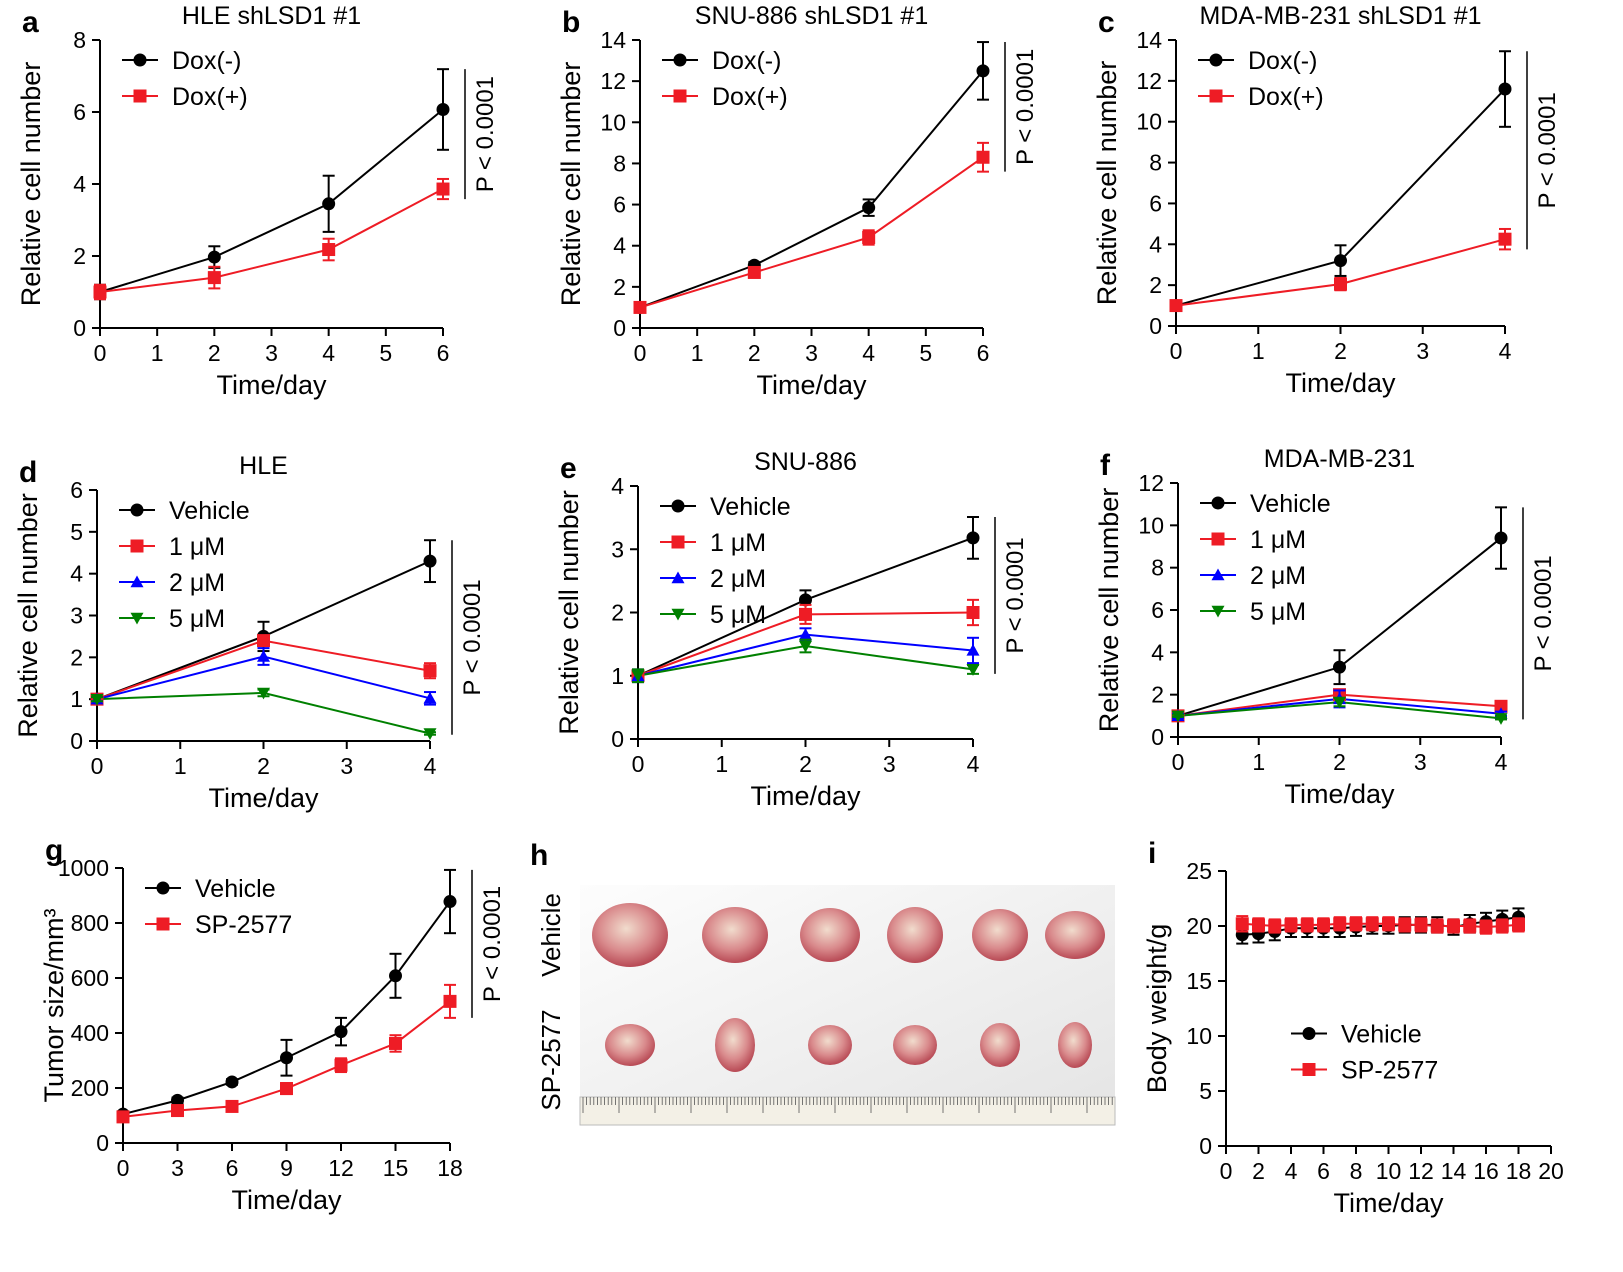 Image resolution: width=1623 pixels, height=1272 pixels. What do you see at coordinates (1149, 40) in the screenshot?
I see `y-tick-label: 14` at bounding box center [1149, 40].